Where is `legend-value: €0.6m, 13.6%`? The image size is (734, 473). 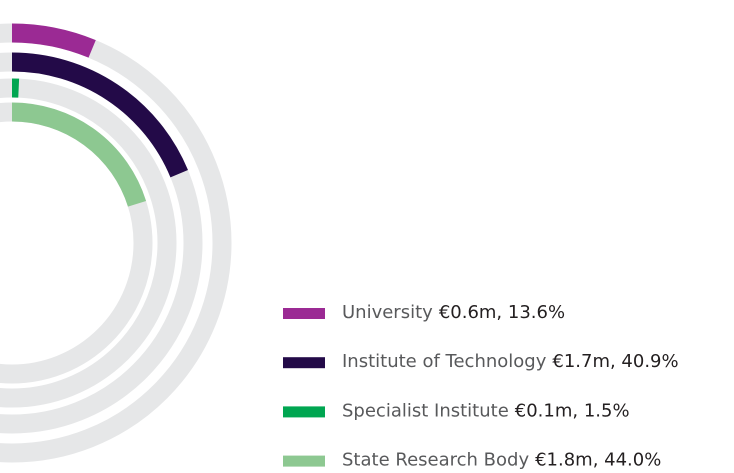
legend-value: €0.6m, 13.6% is located at coordinates (502, 312).